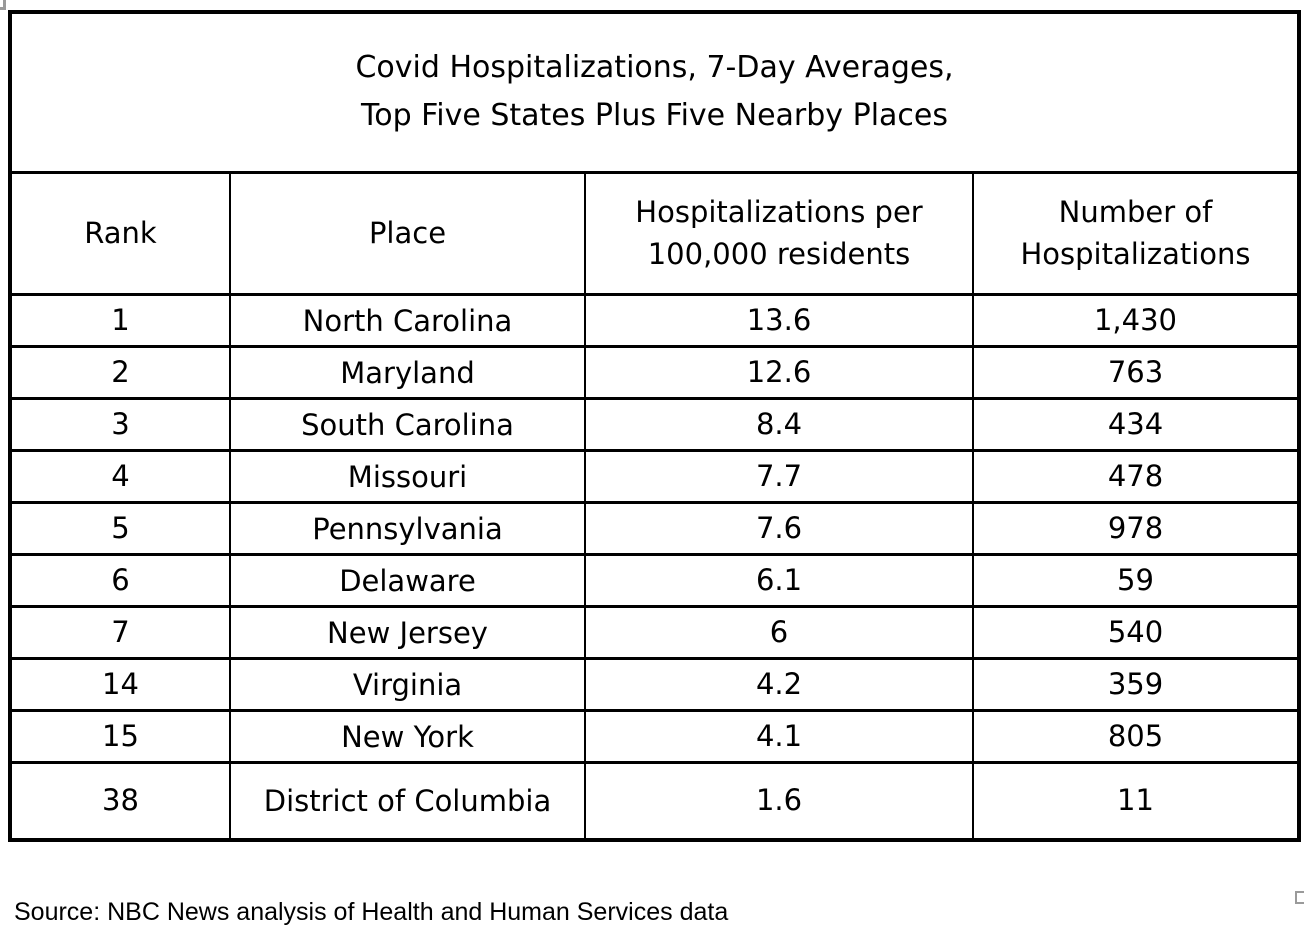 Image resolution: width=1304 pixels, height=938 pixels. What do you see at coordinates (407, 528) in the screenshot?
I see `cell-place: Pennsylvania` at bounding box center [407, 528].